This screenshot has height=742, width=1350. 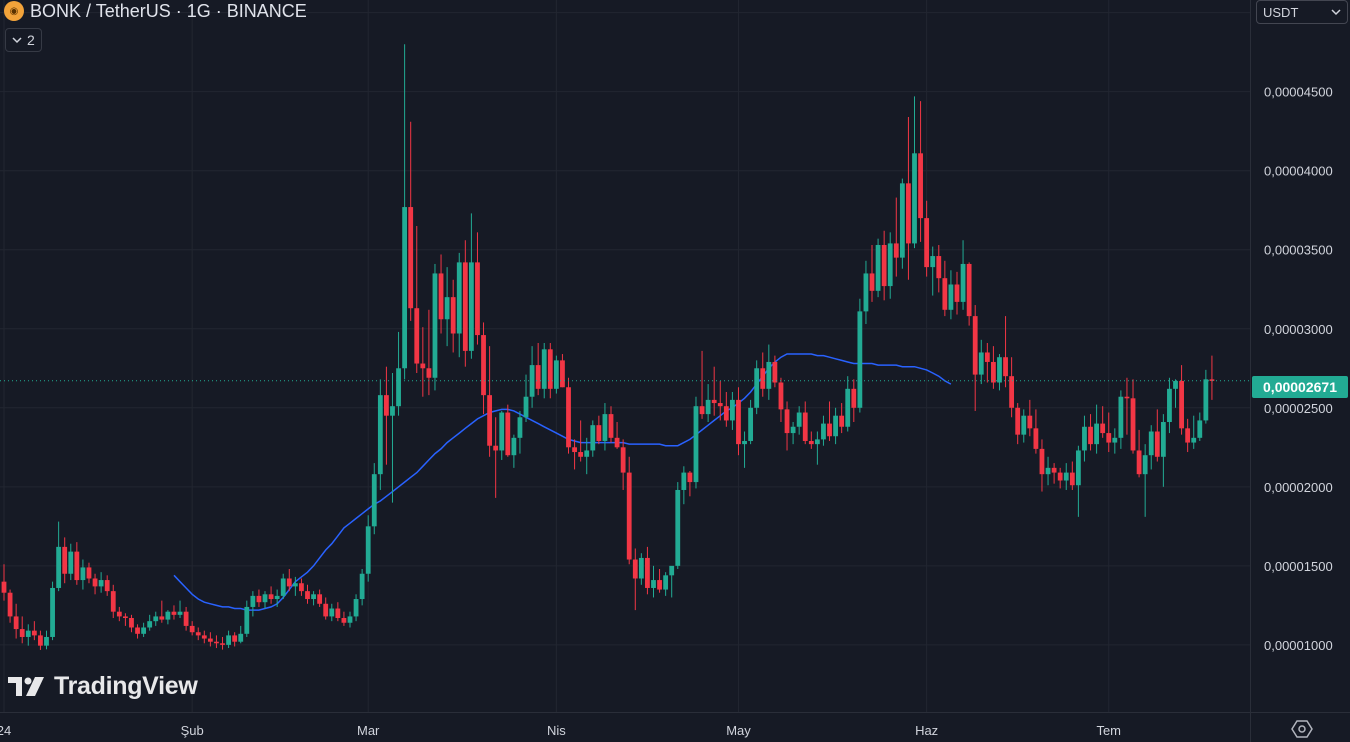 What do you see at coordinates (1302, 729) in the screenshot?
I see `settings-icon` at bounding box center [1302, 729].